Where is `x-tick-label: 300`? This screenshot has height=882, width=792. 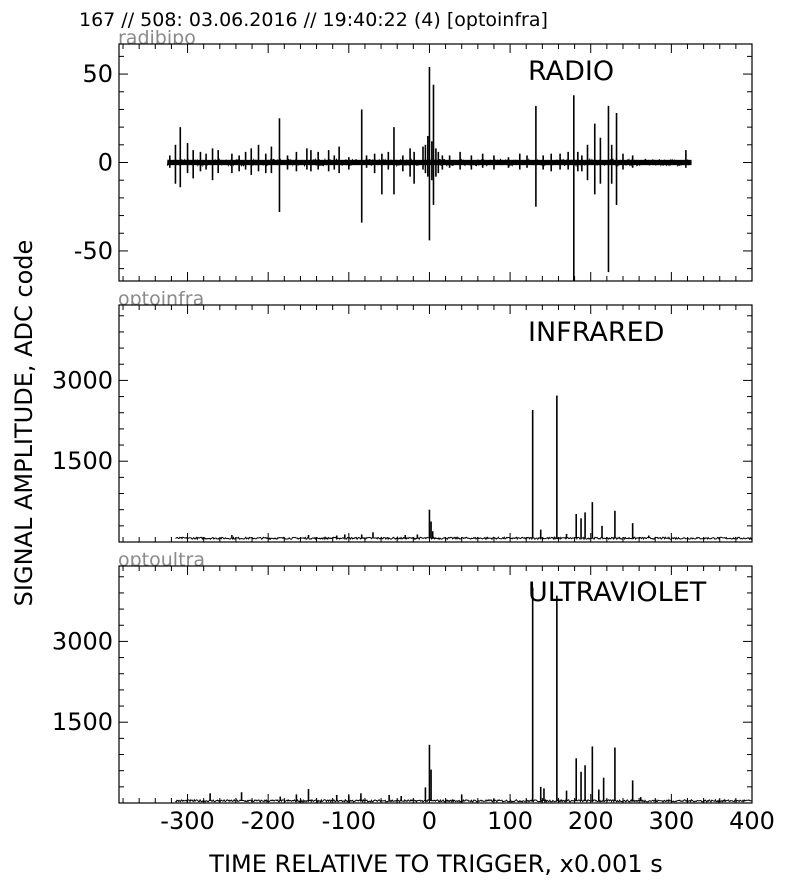 x-tick-label: 300 is located at coordinates (671, 821).